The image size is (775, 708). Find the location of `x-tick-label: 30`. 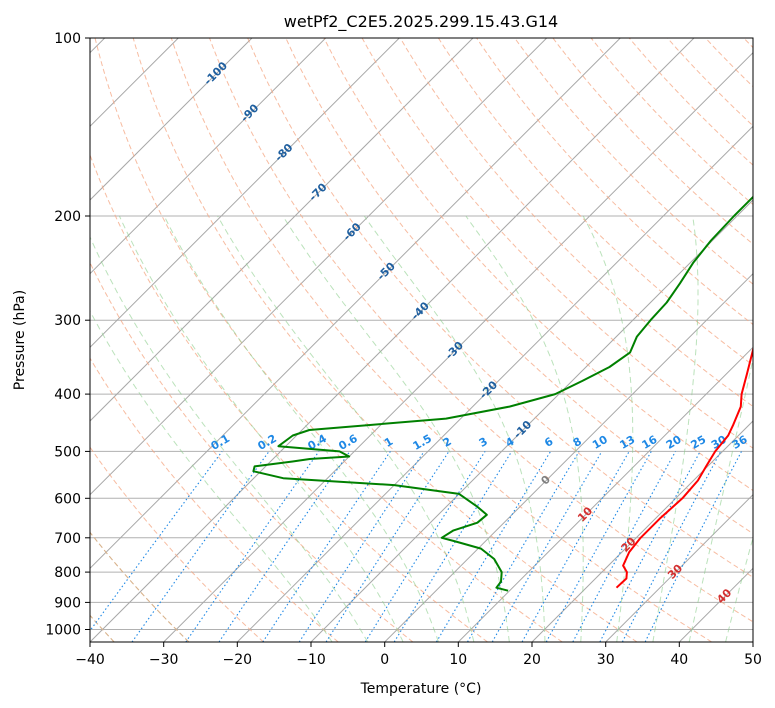

x-tick-label: 30 is located at coordinates (606, 660).